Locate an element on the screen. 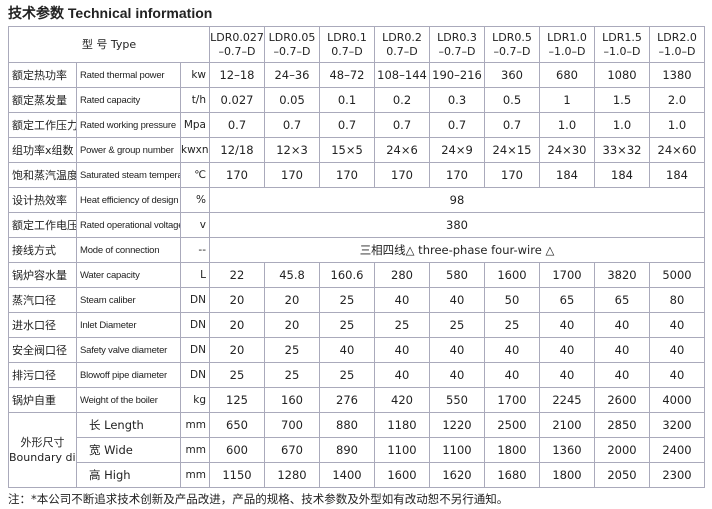 This screenshot has width=712, height=509. model-name: LDR1.5 is located at coordinates (622, 37).